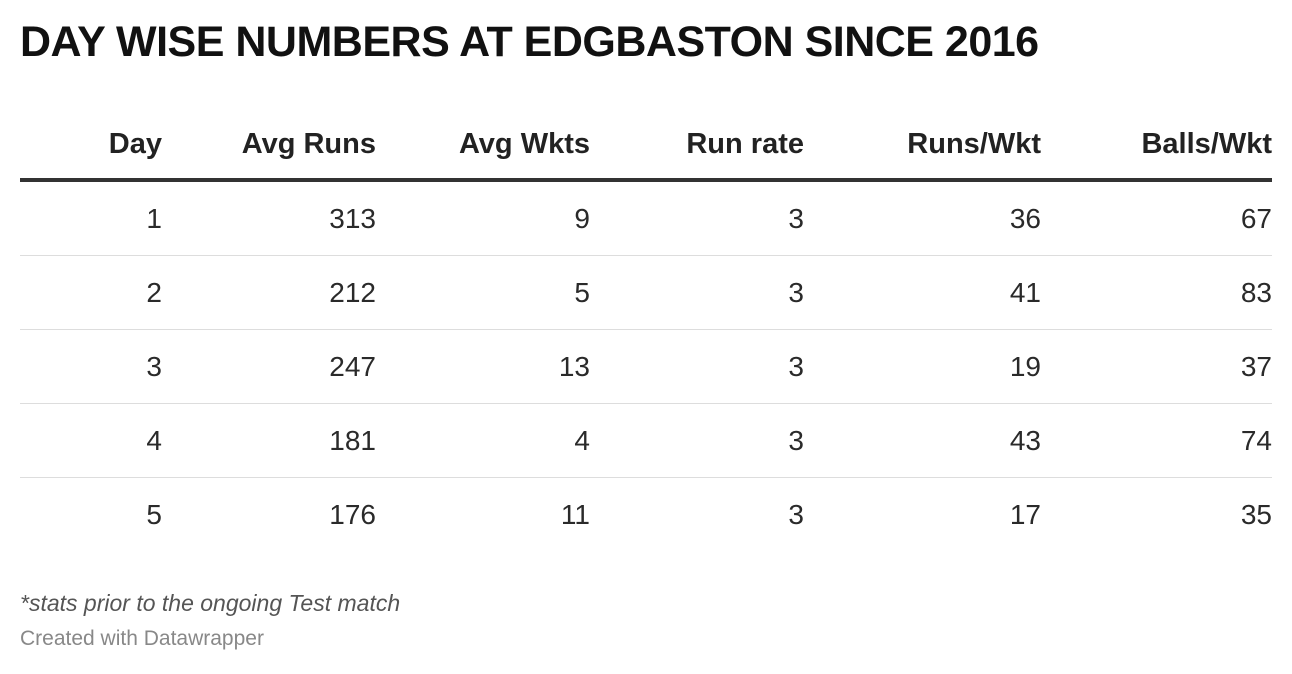 This screenshot has width=1292, height=674. I want to click on cell-avg-runs: 176, so click(352, 514).